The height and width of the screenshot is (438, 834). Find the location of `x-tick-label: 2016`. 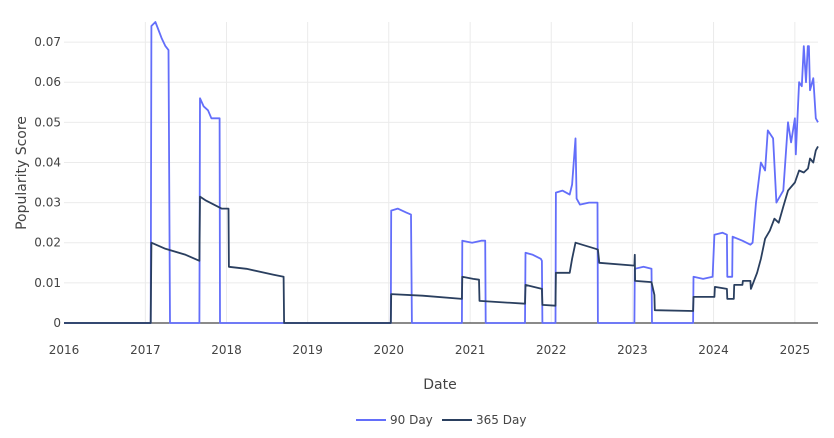

x-tick-label: 2016 is located at coordinates (64, 350).